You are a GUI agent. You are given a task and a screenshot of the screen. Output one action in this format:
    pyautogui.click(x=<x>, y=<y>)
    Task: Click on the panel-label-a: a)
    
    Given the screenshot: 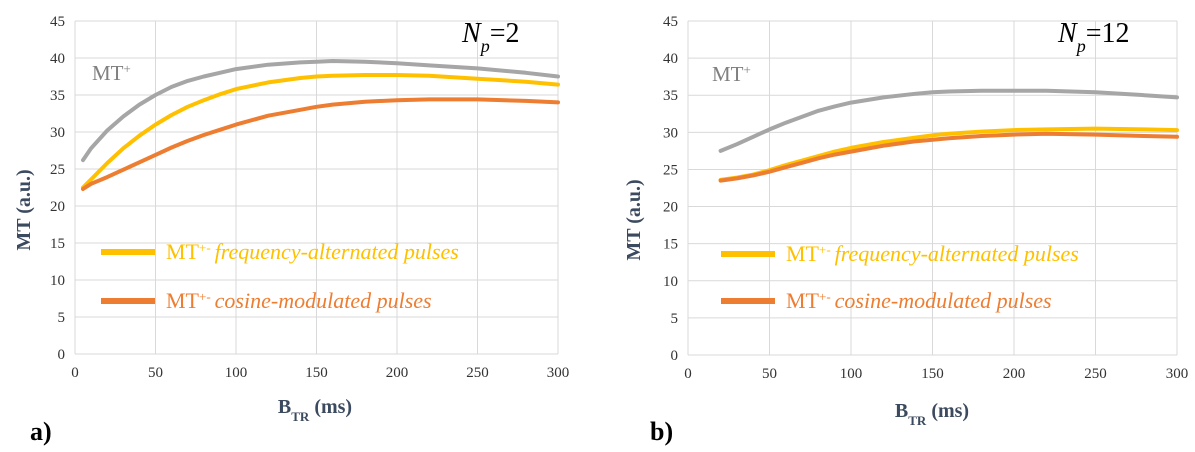 What is the action you would take?
    pyautogui.click(x=41, y=431)
    